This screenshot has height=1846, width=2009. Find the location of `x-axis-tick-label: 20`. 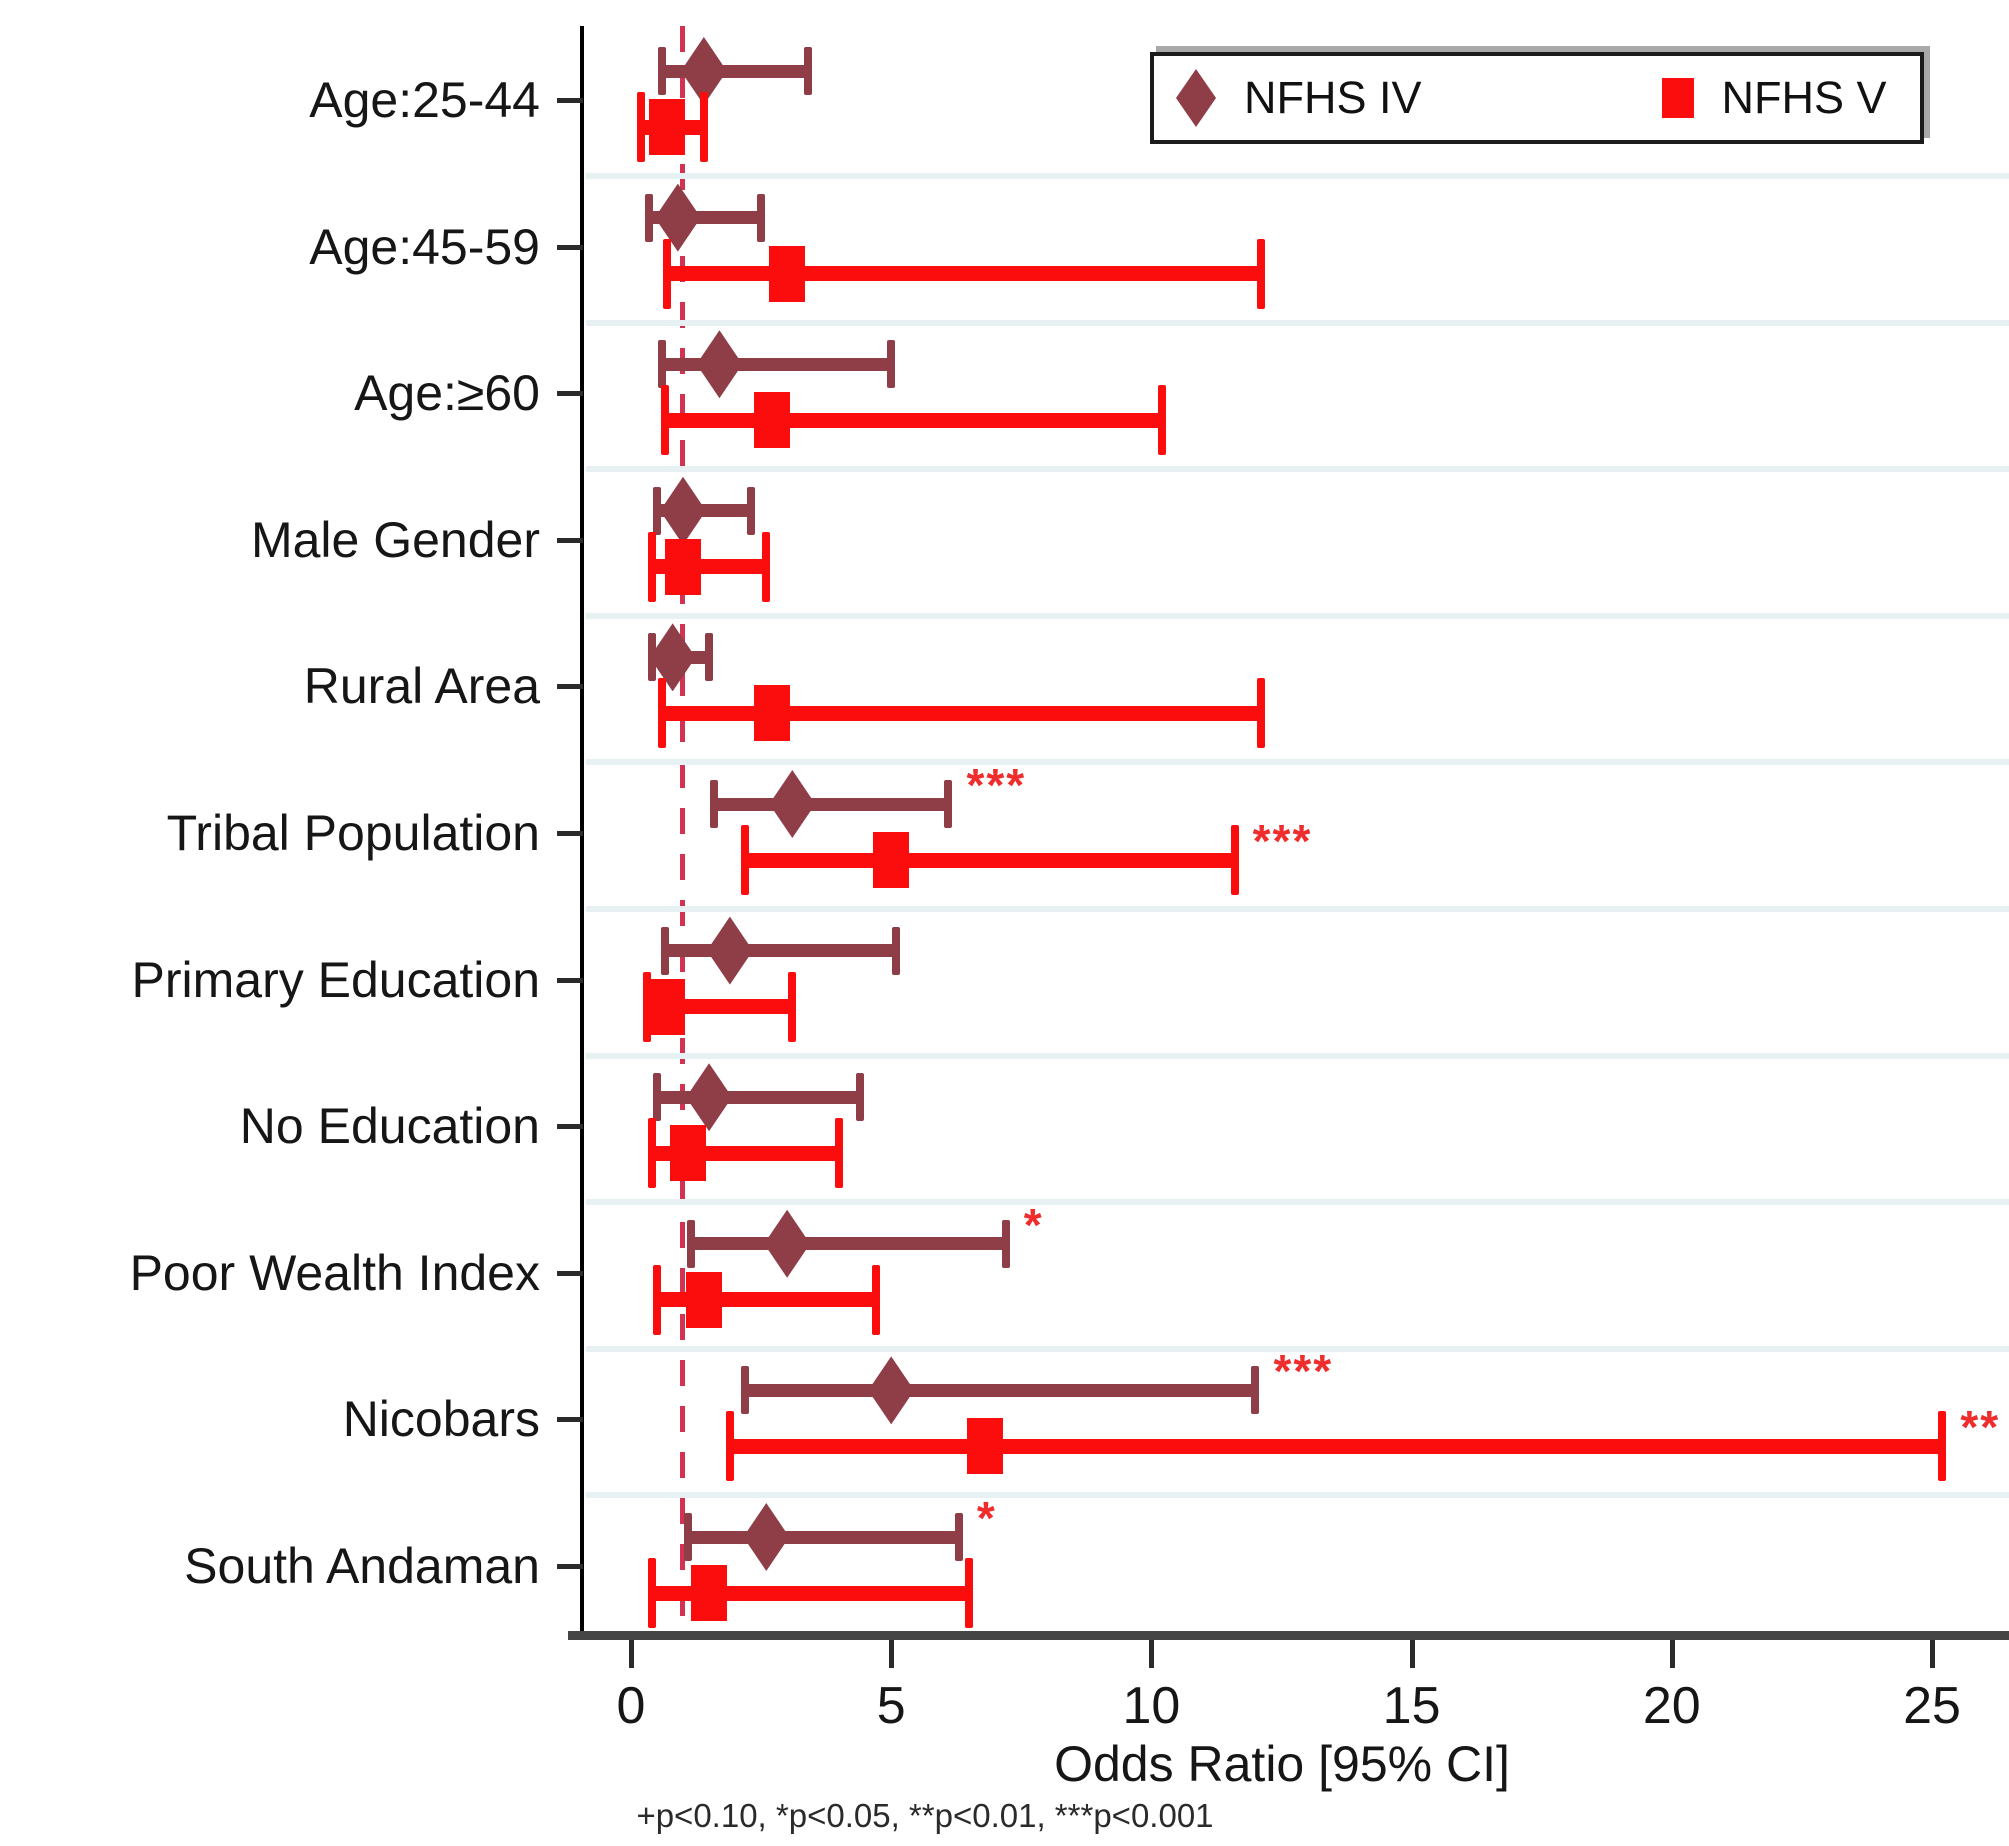

x-axis-tick-label: 20 is located at coordinates (1671, 1706).